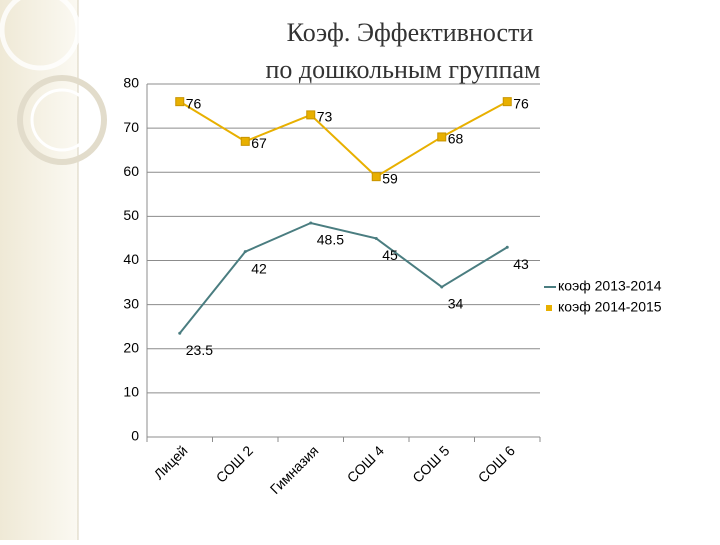 The width and height of the screenshot is (720, 545). What do you see at coordinates (131, 215) in the screenshot?
I see `y-tick-label: 50` at bounding box center [131, 215].